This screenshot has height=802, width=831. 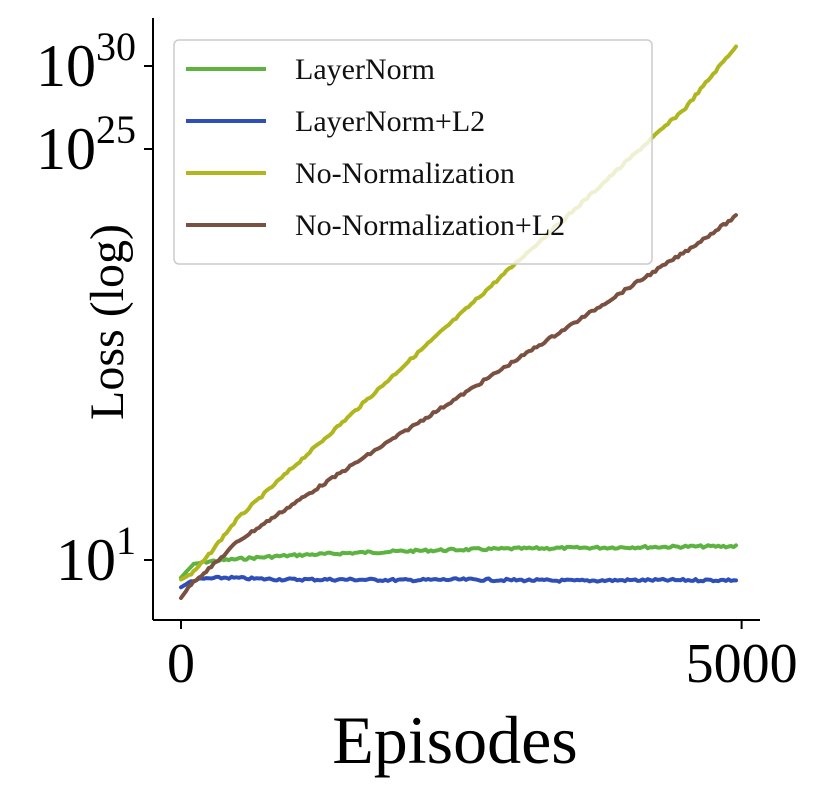 I want to click on x-tick-label: 0, so click(x=181, y=664).